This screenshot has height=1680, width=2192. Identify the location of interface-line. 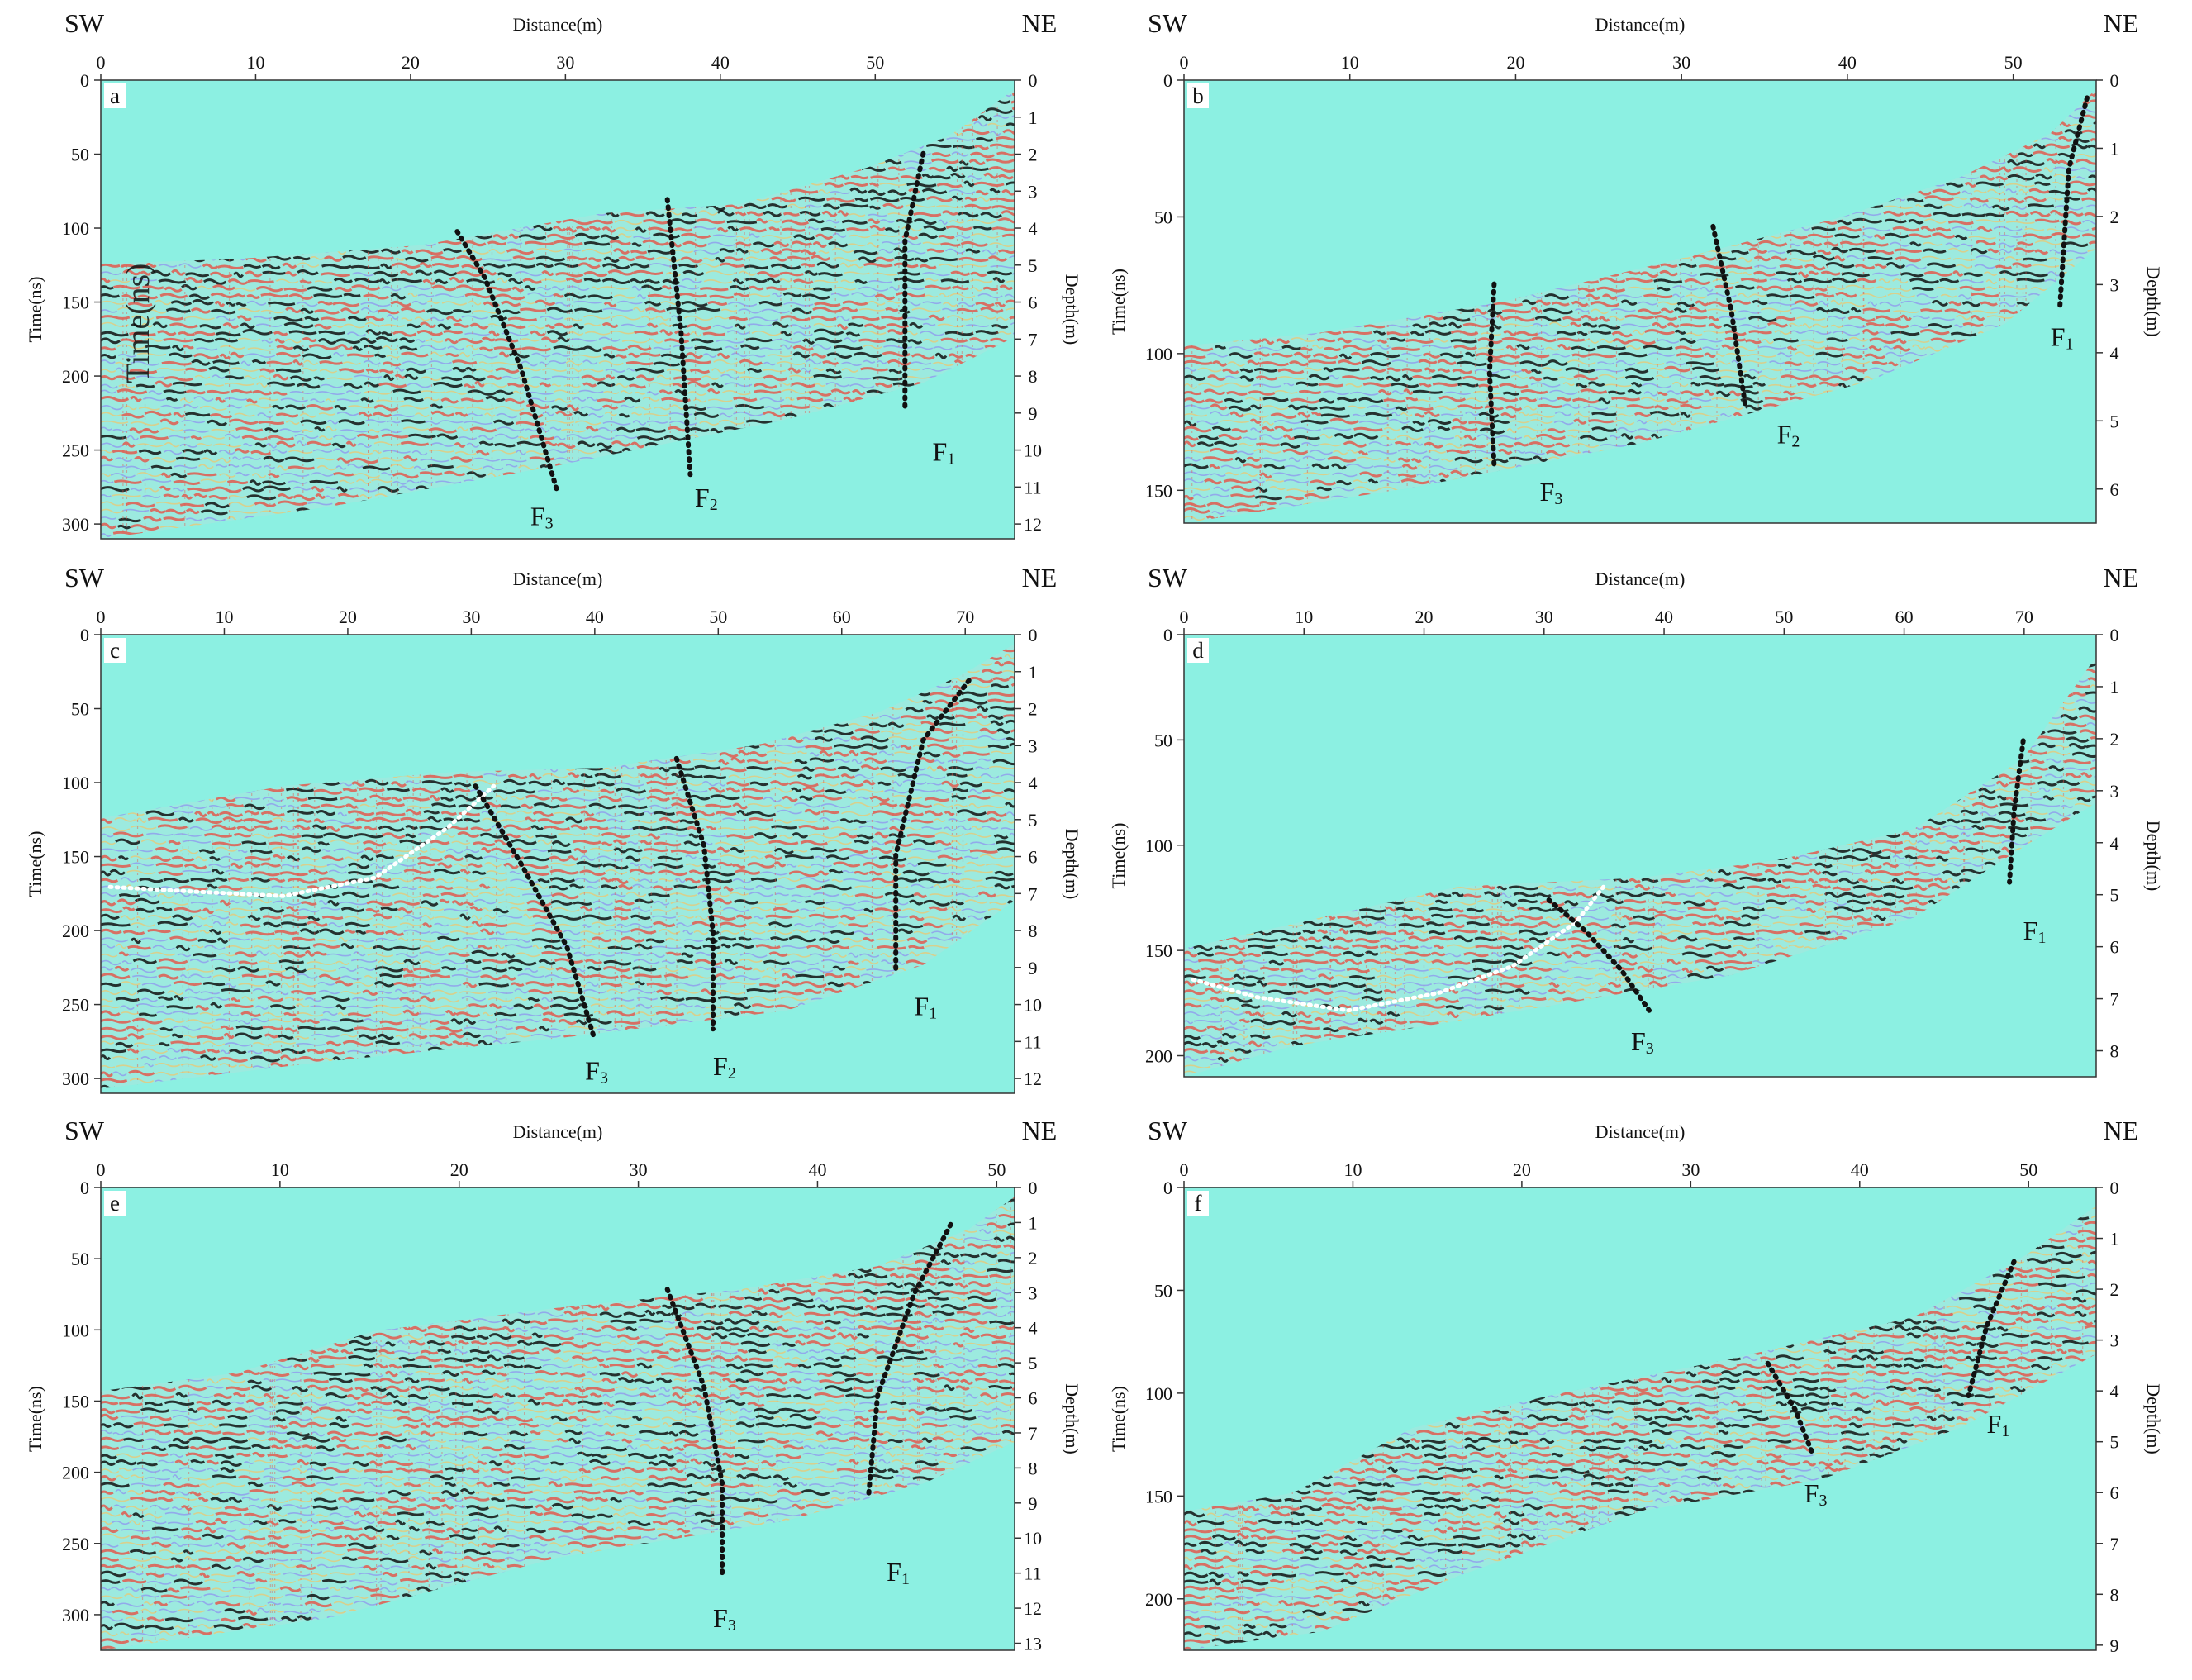
(302, 840).